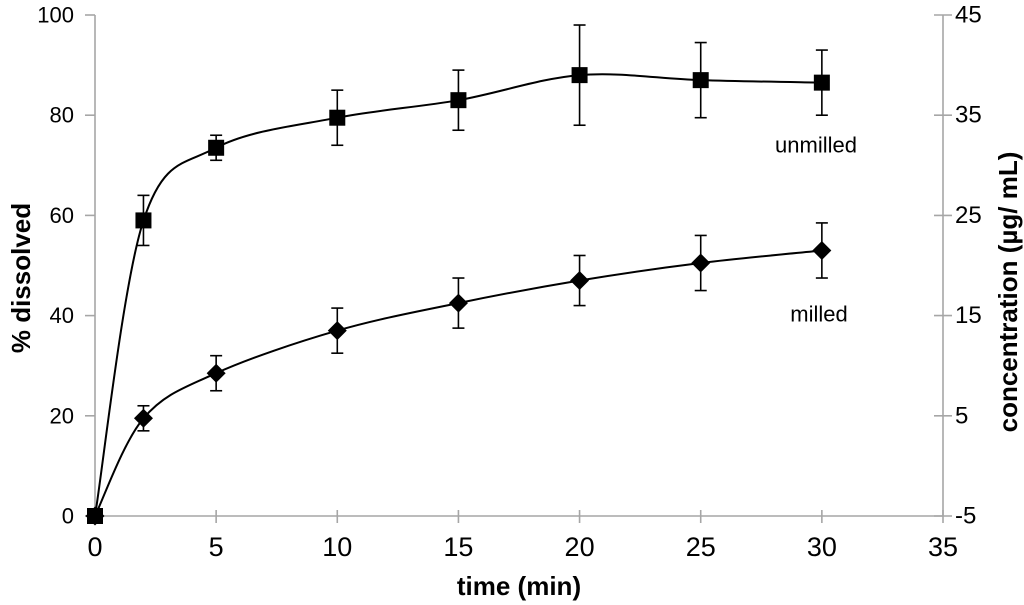 This screenshot has height=605, width=1024. What do you see at coordinates (701, 547) in the screenshot?
I see `x-tick-label: 25` at bounding box center [701, 547].